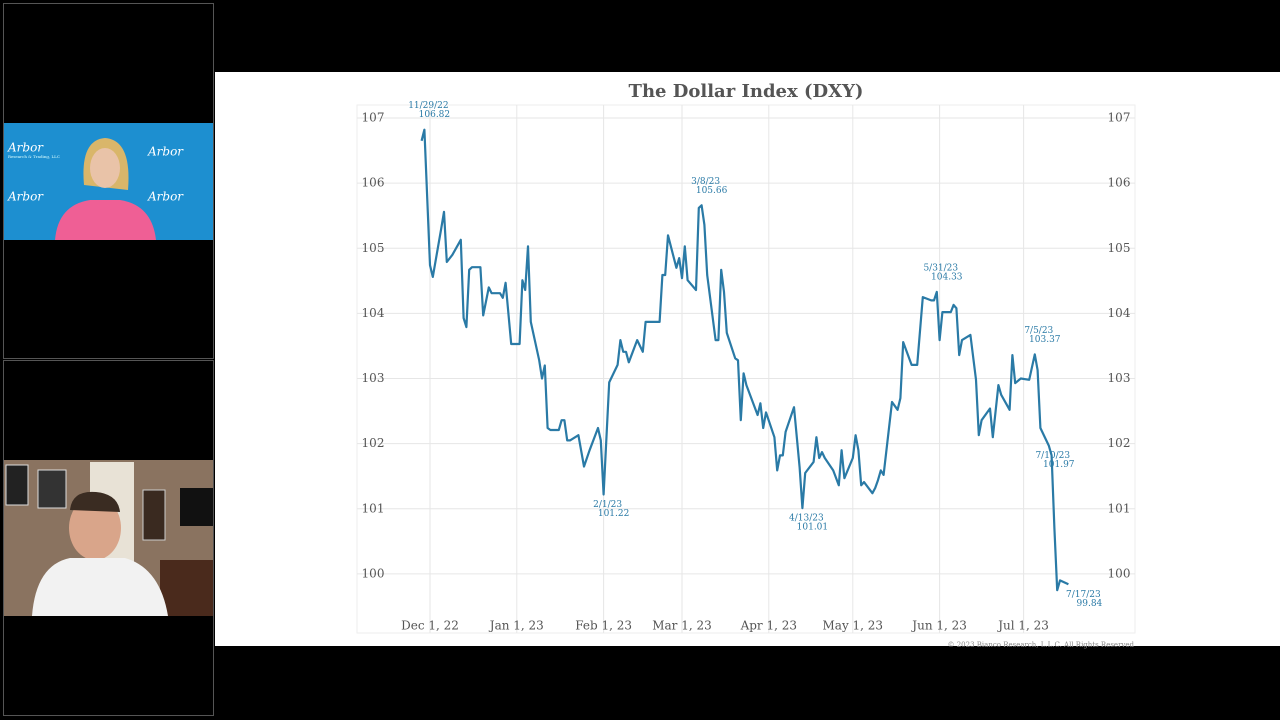 This screenshot has width=1280, height=720. What do you see at coordinates (373, 443) in the screenshot?
I see `y-tick-label: 102` at bounding box center [373, 443].